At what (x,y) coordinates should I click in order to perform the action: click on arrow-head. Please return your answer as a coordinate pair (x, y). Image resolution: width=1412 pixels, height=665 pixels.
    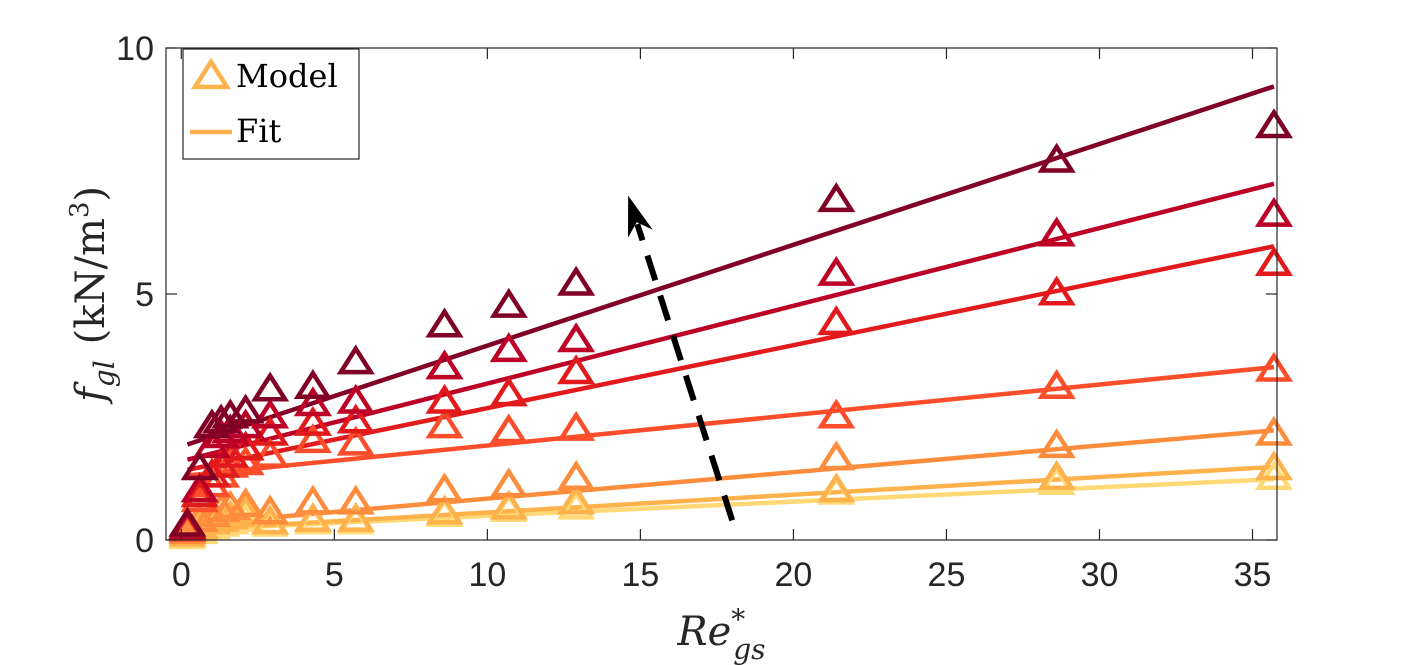
    Looking at the image, I should click on (640, 216).